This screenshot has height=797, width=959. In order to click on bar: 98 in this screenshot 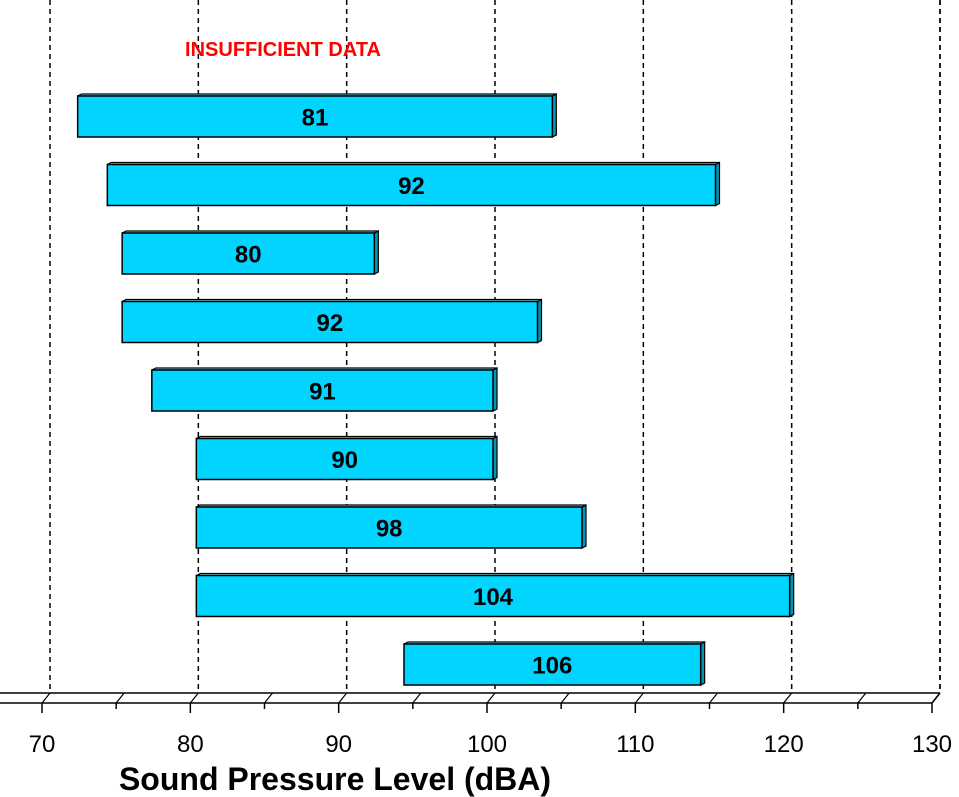, I will do `click(391, 526)`.